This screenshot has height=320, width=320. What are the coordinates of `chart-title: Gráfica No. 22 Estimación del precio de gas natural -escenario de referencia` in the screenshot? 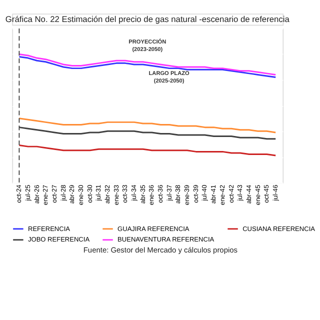 It's located at (147, 19).